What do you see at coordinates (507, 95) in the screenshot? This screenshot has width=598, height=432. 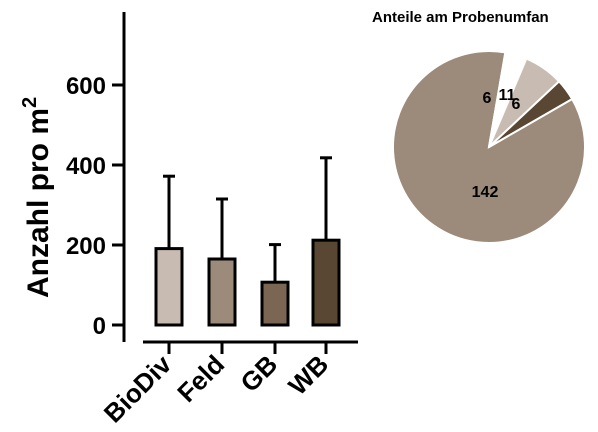 I see `pie-slice-label: 11` at bounding box center [507, 95].